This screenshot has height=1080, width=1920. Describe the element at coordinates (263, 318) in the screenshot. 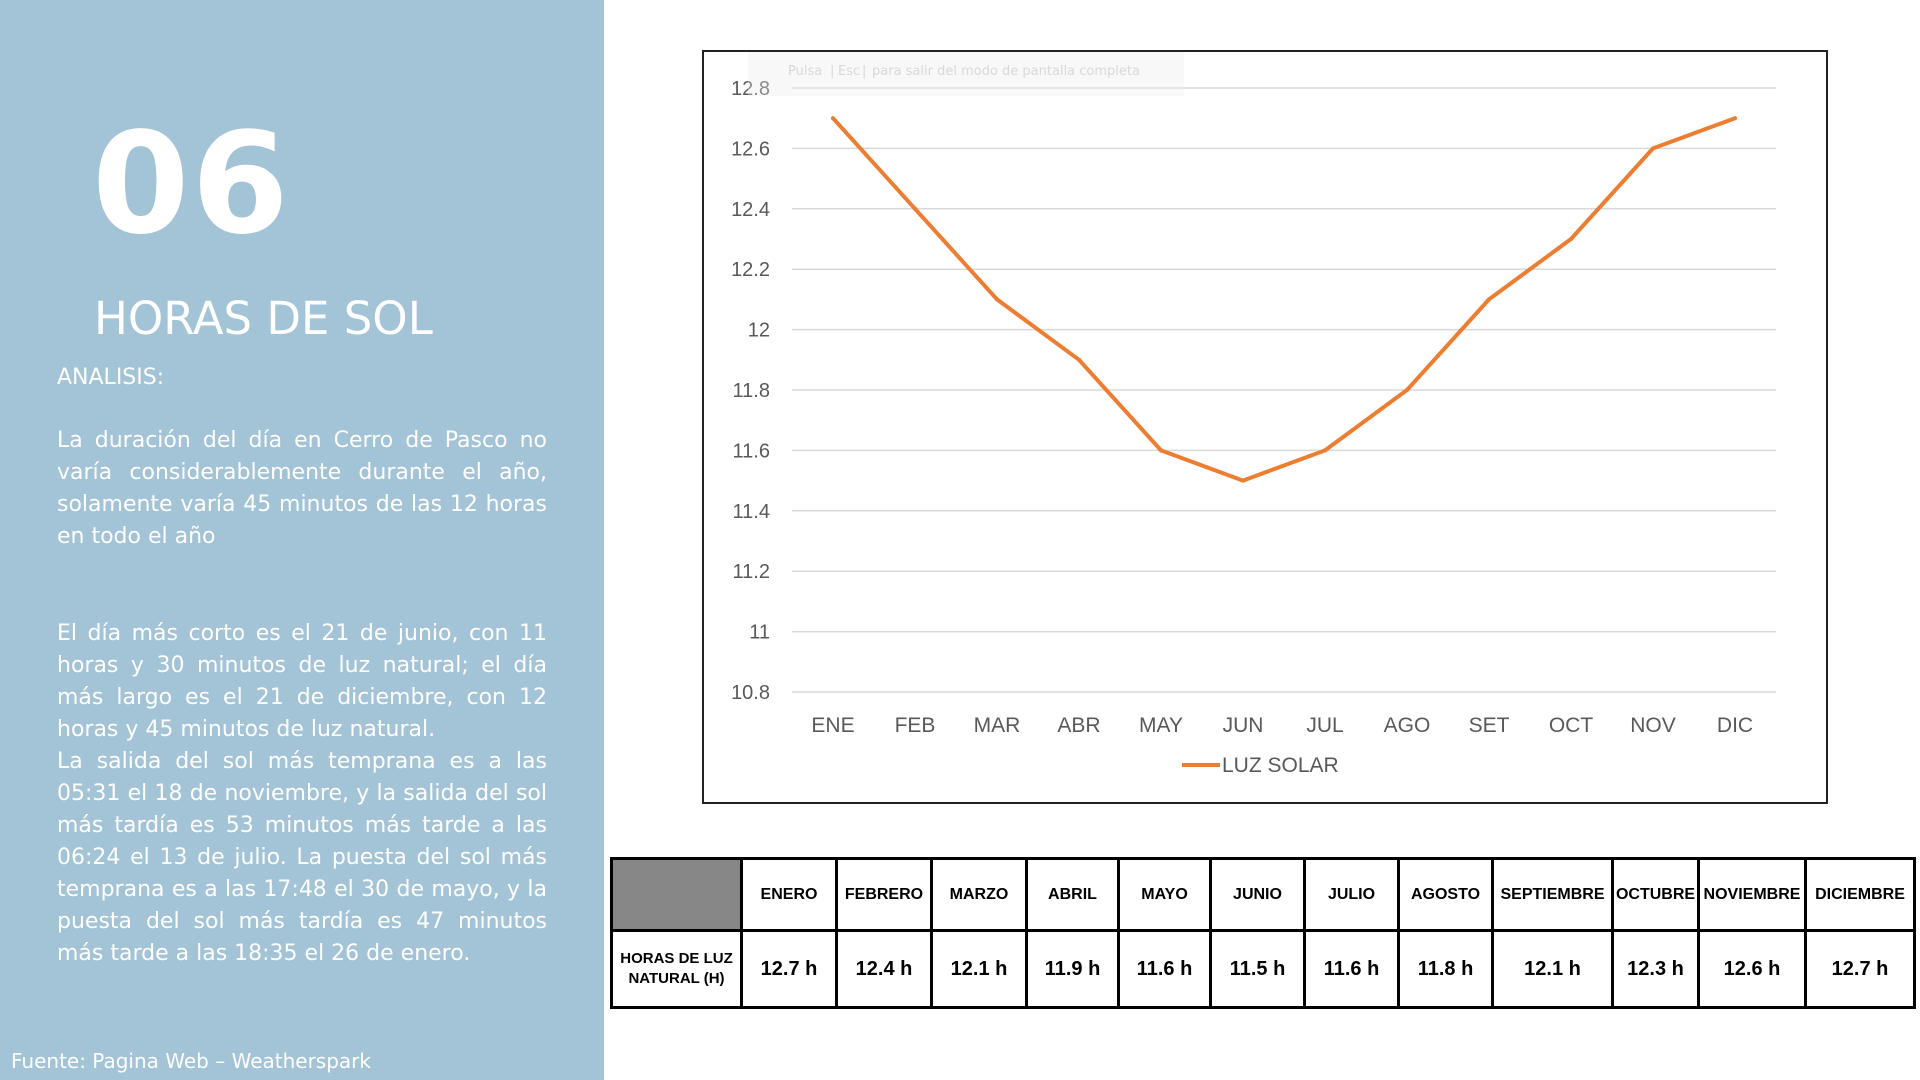

I see `page-title: HORAS DE SOL` at that location.